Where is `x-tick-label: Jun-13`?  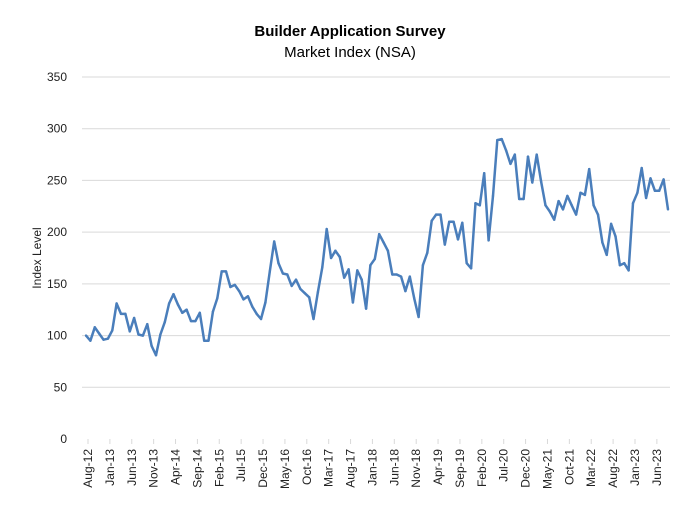 x-tick-label: Jun-13 is located at coordinates (132, 467).